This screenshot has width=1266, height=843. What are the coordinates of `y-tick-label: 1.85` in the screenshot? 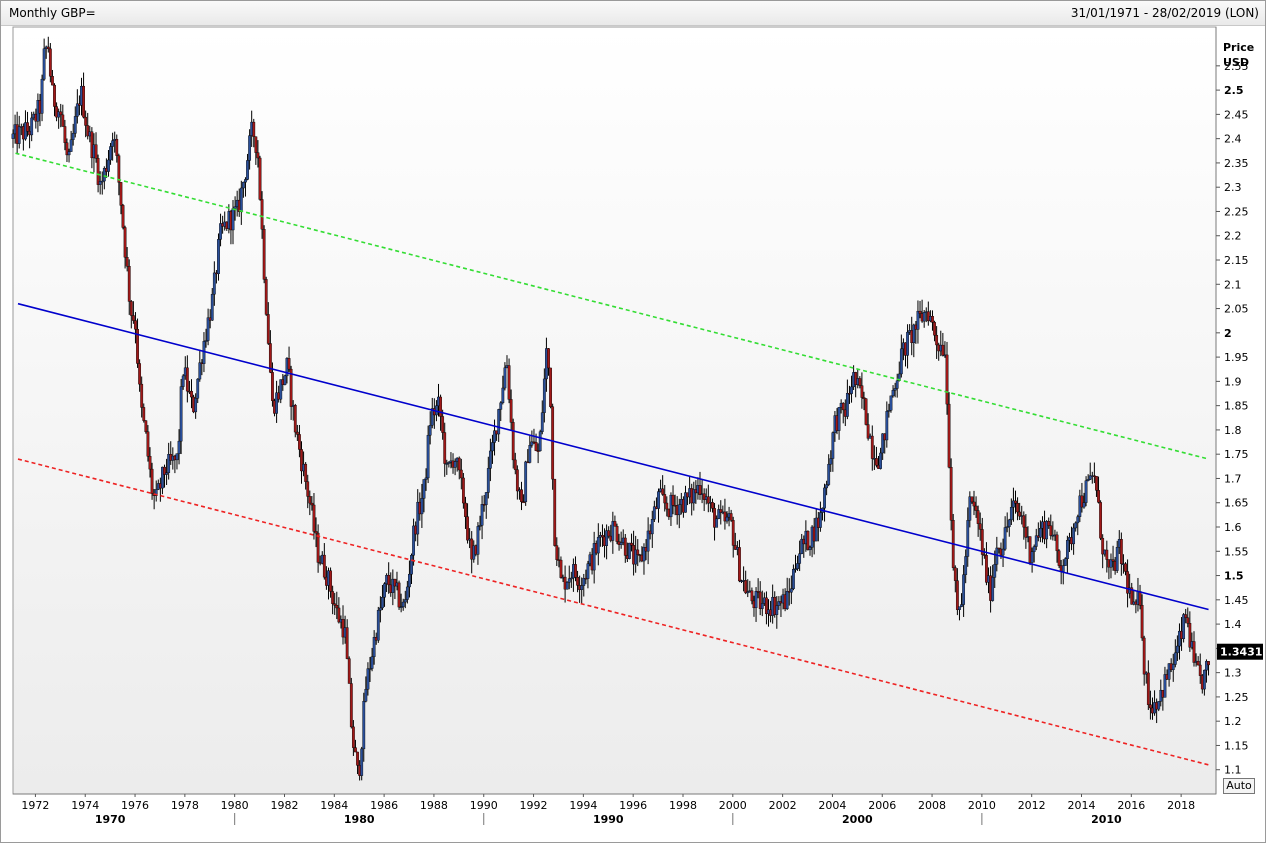 It's located at (1236, 406).